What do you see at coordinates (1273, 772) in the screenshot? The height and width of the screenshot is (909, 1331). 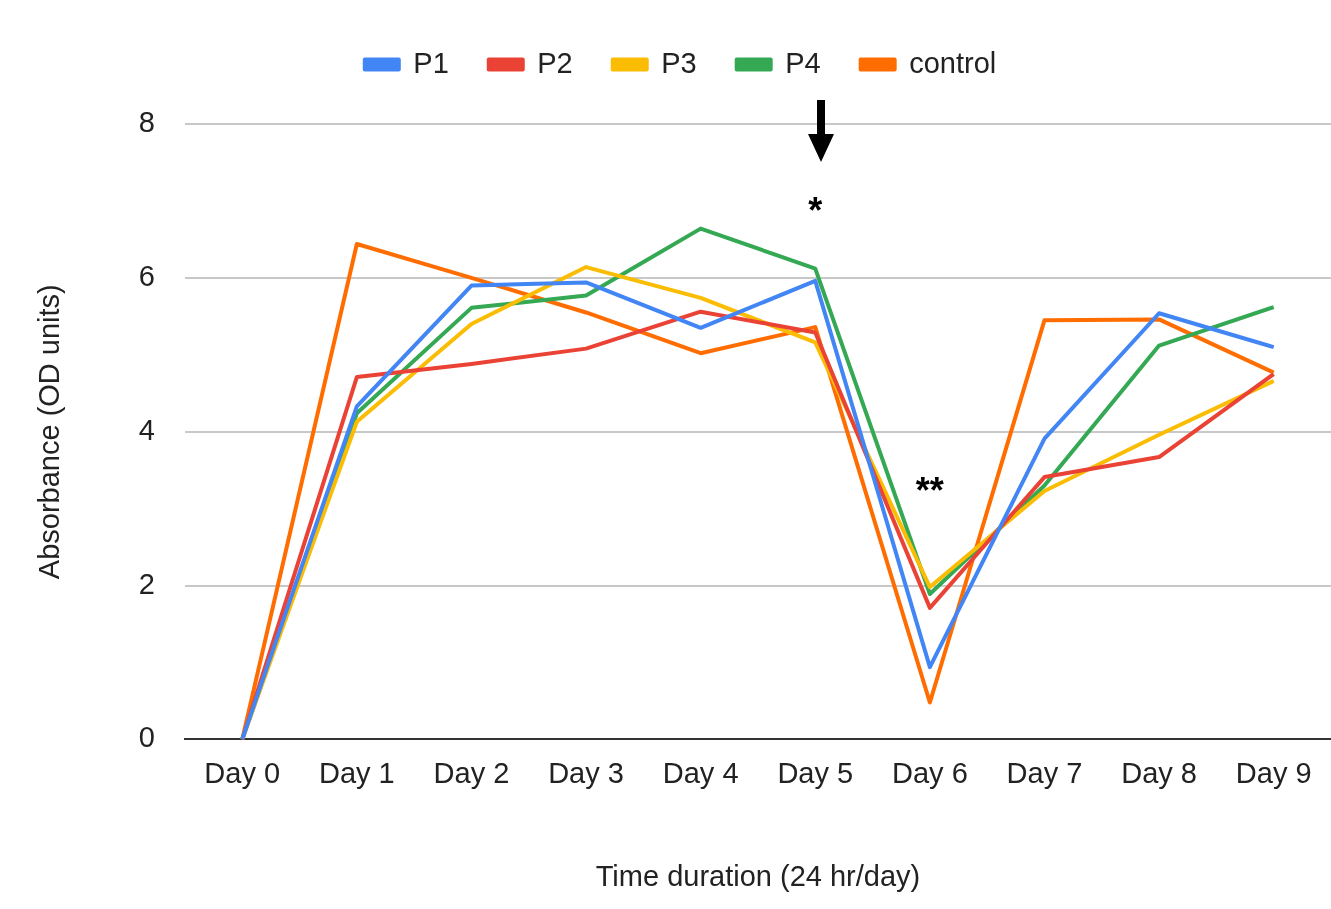 I see `x-tick-label: Day 9` at bounding box center [1273, 772].